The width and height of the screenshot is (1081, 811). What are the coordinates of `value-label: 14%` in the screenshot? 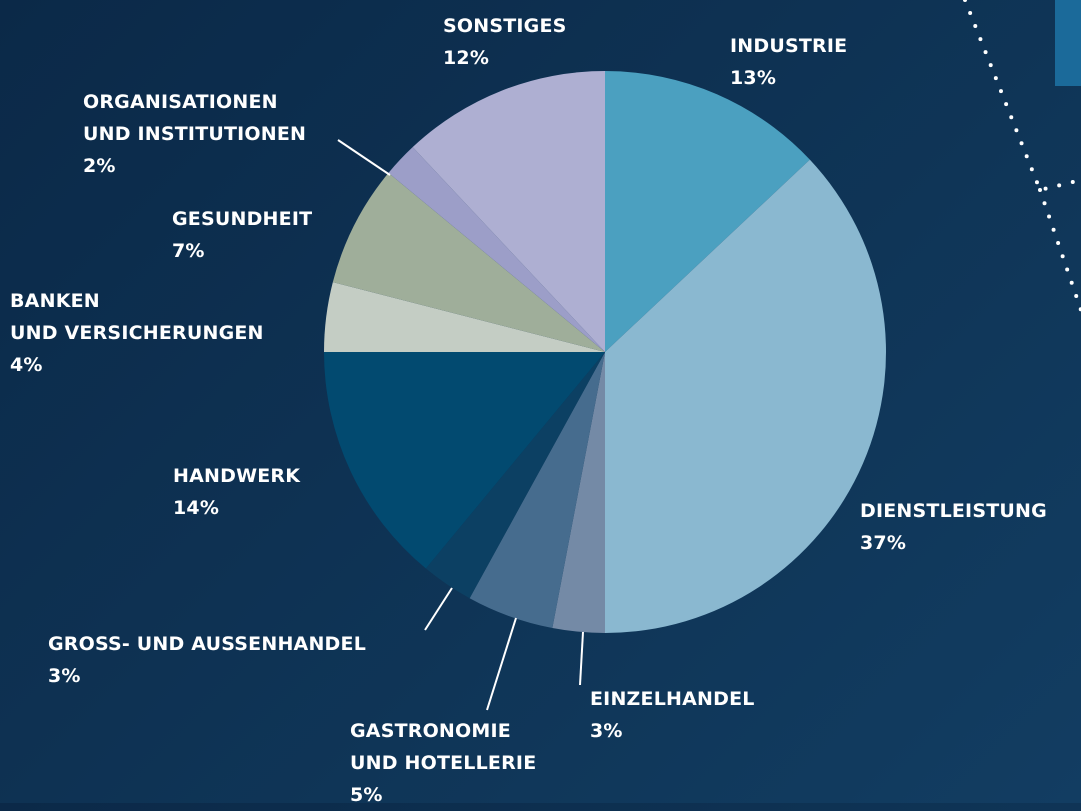 It's located at (196, 508).